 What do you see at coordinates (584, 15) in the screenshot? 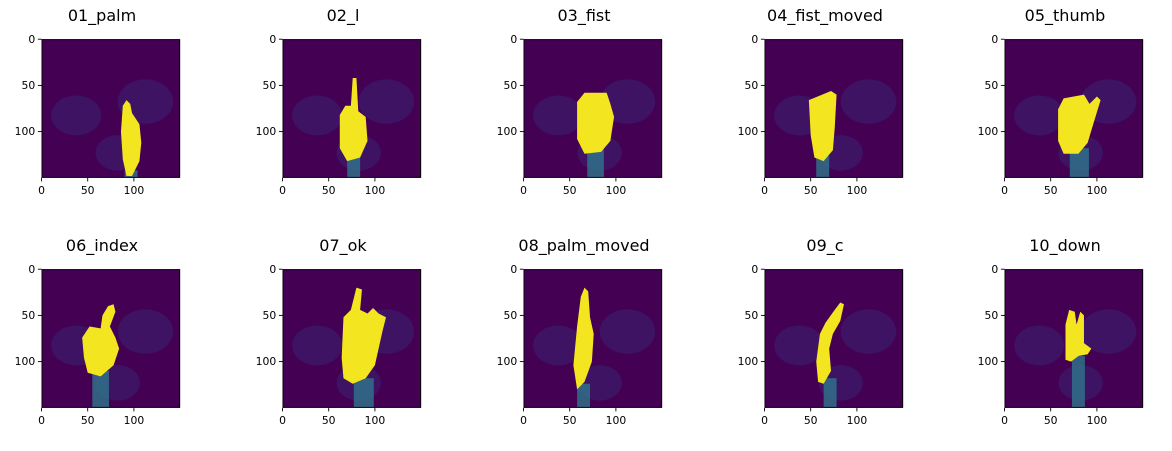
I see `panel-title: 03_fist` at bounding box center [584, 15].